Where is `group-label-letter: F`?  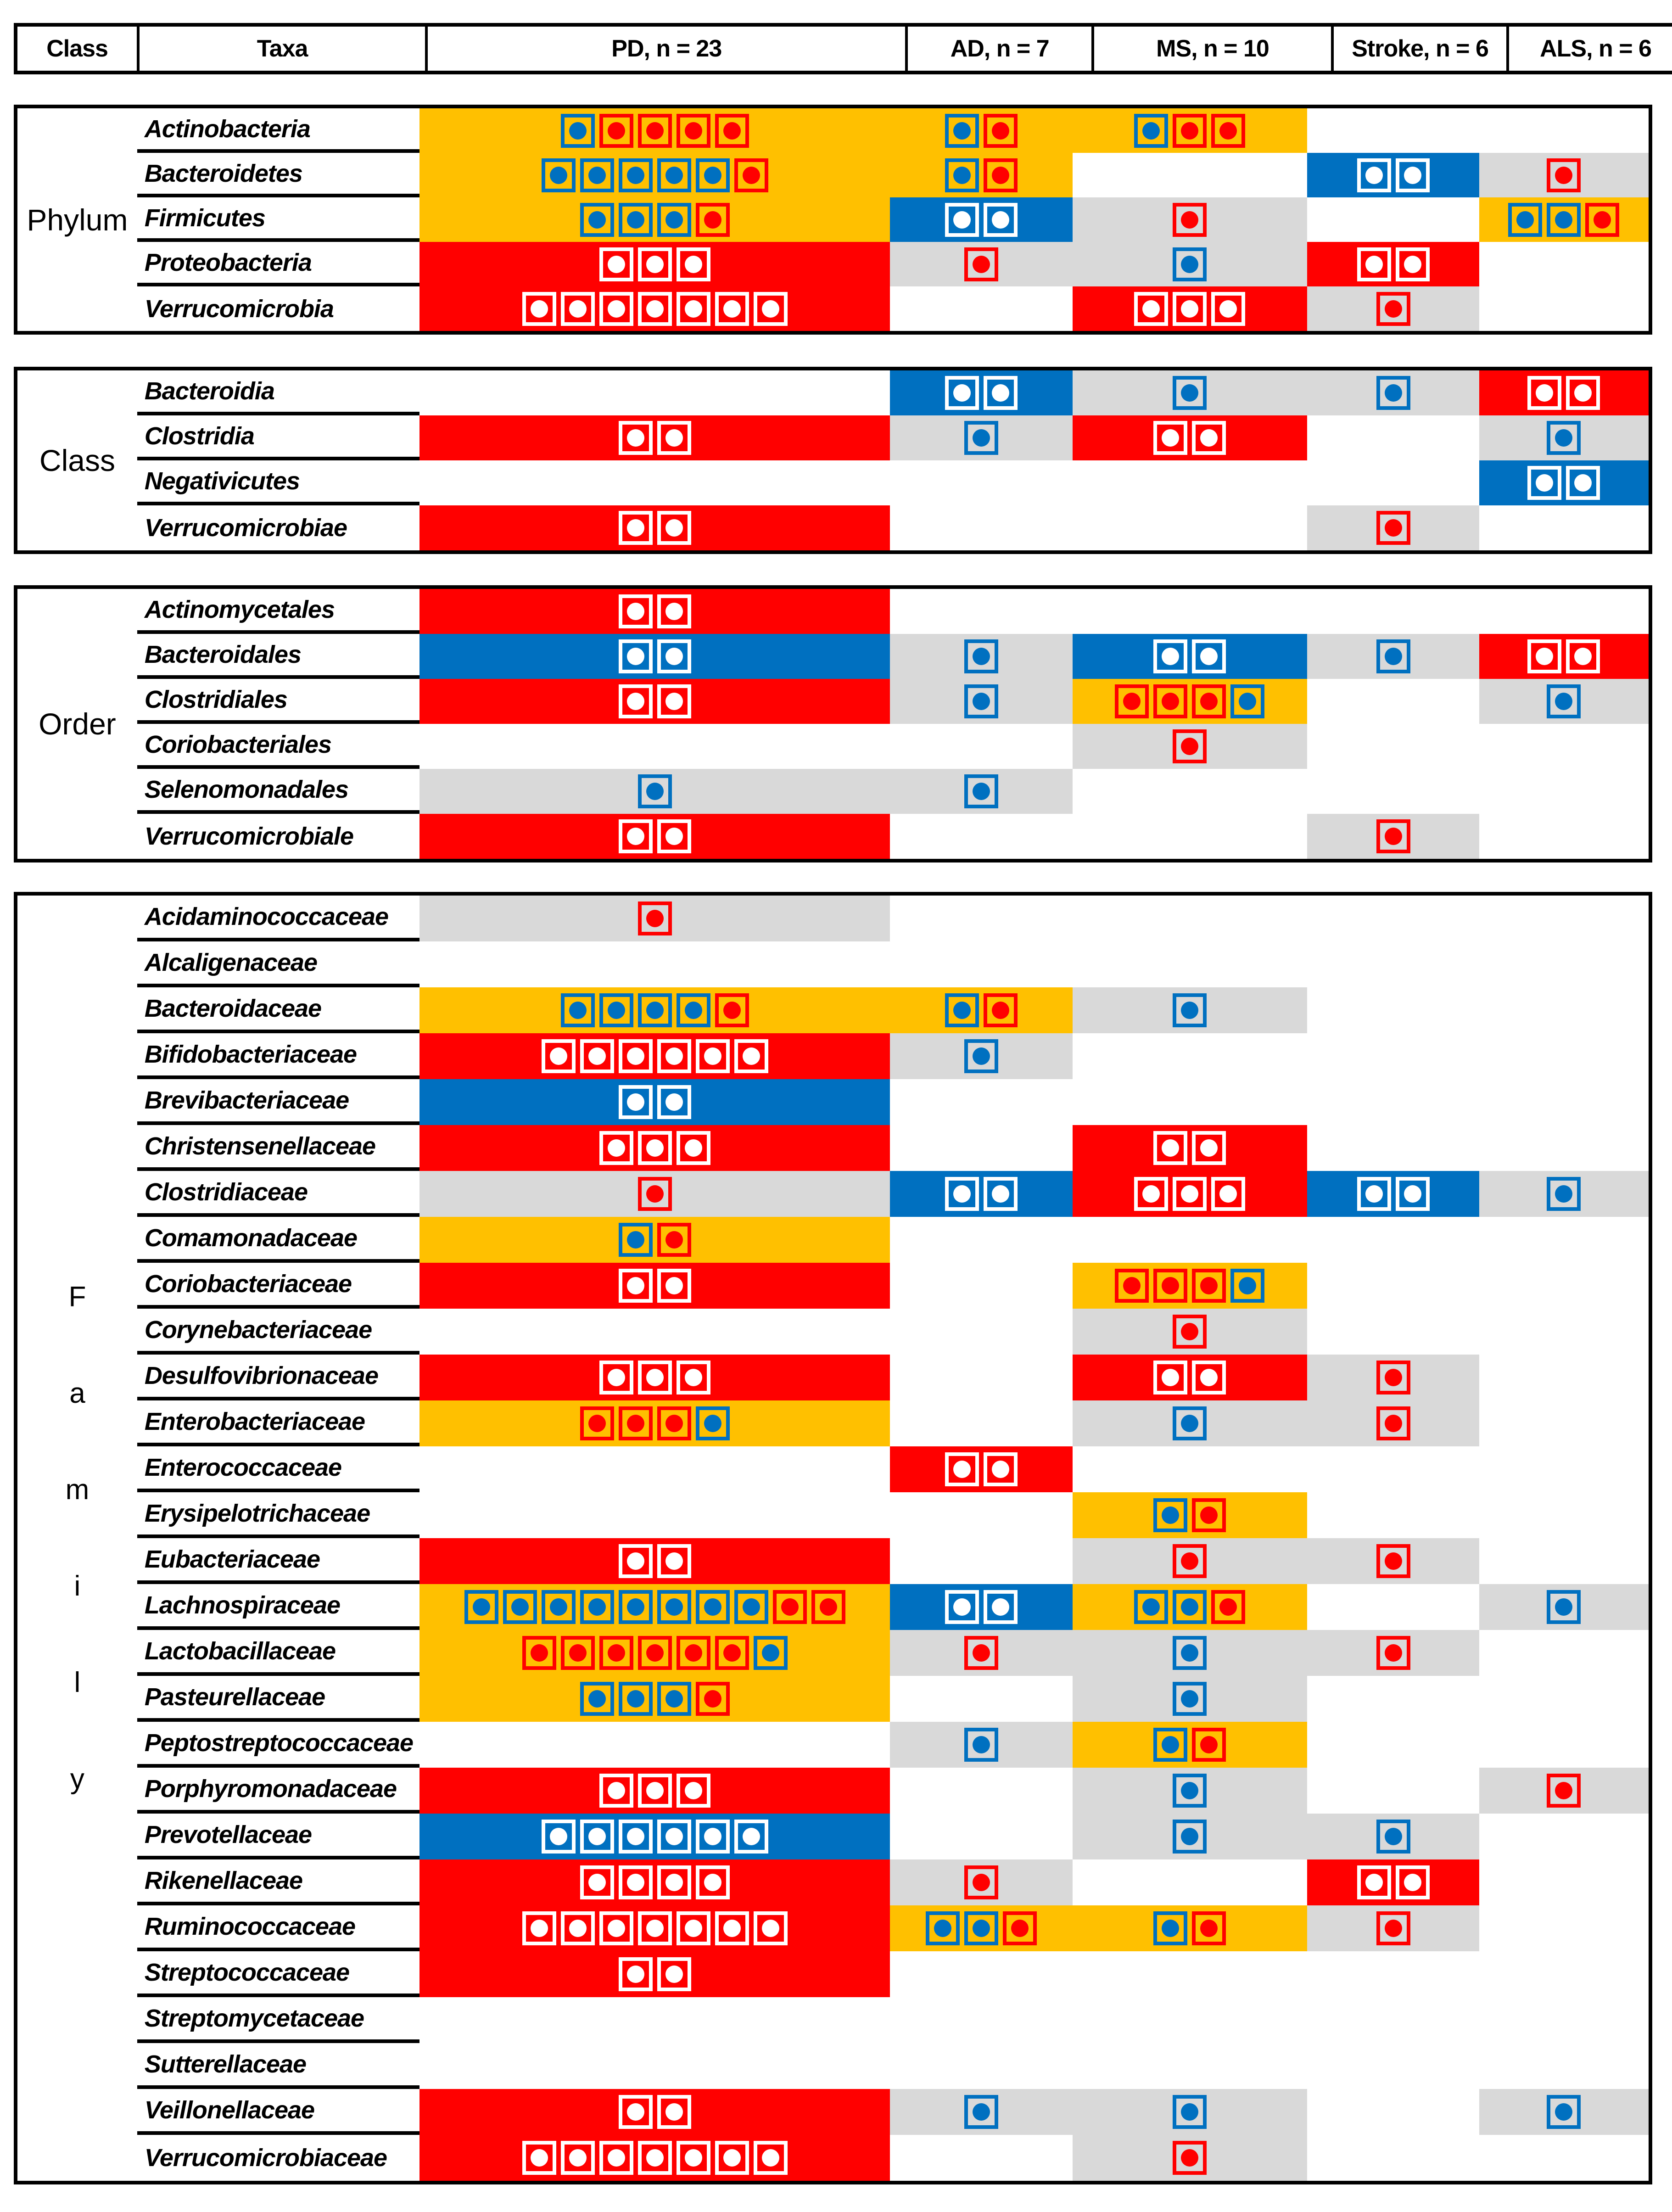 group-label-letter: F is located at coordinates (77, 1297).